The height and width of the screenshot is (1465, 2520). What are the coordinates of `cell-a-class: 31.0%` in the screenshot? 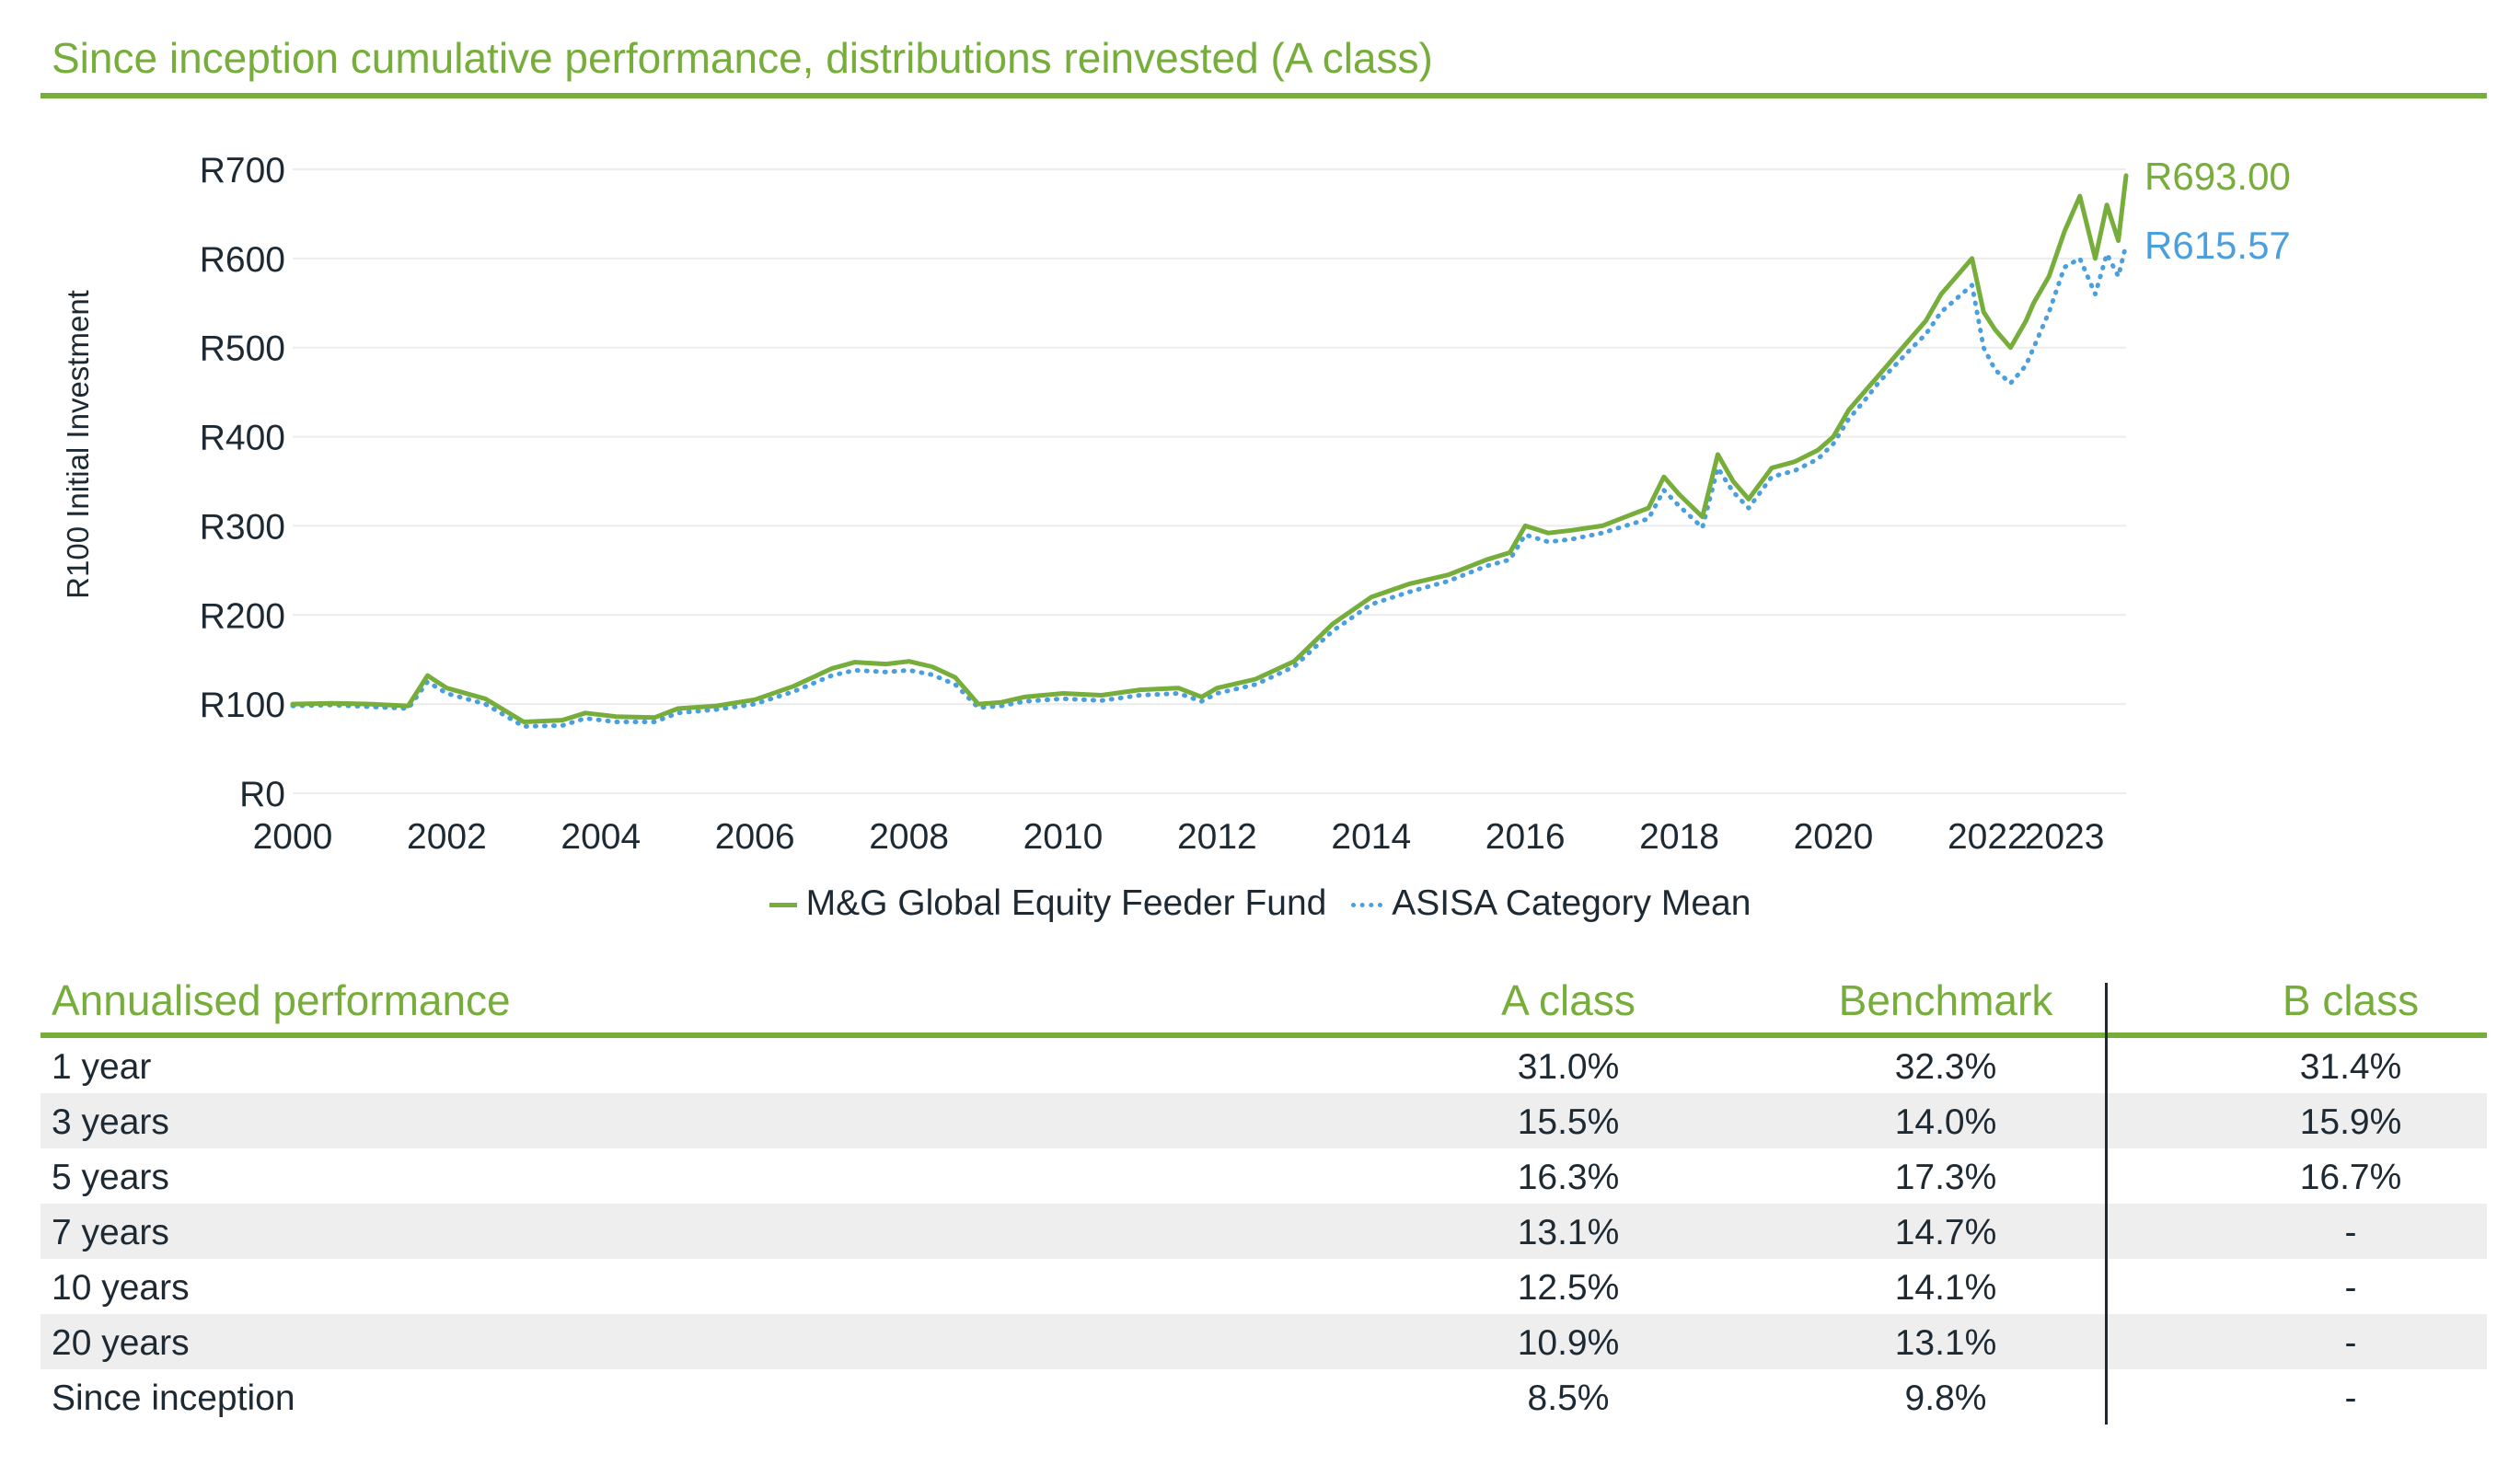 It's located at (1568, 1067).